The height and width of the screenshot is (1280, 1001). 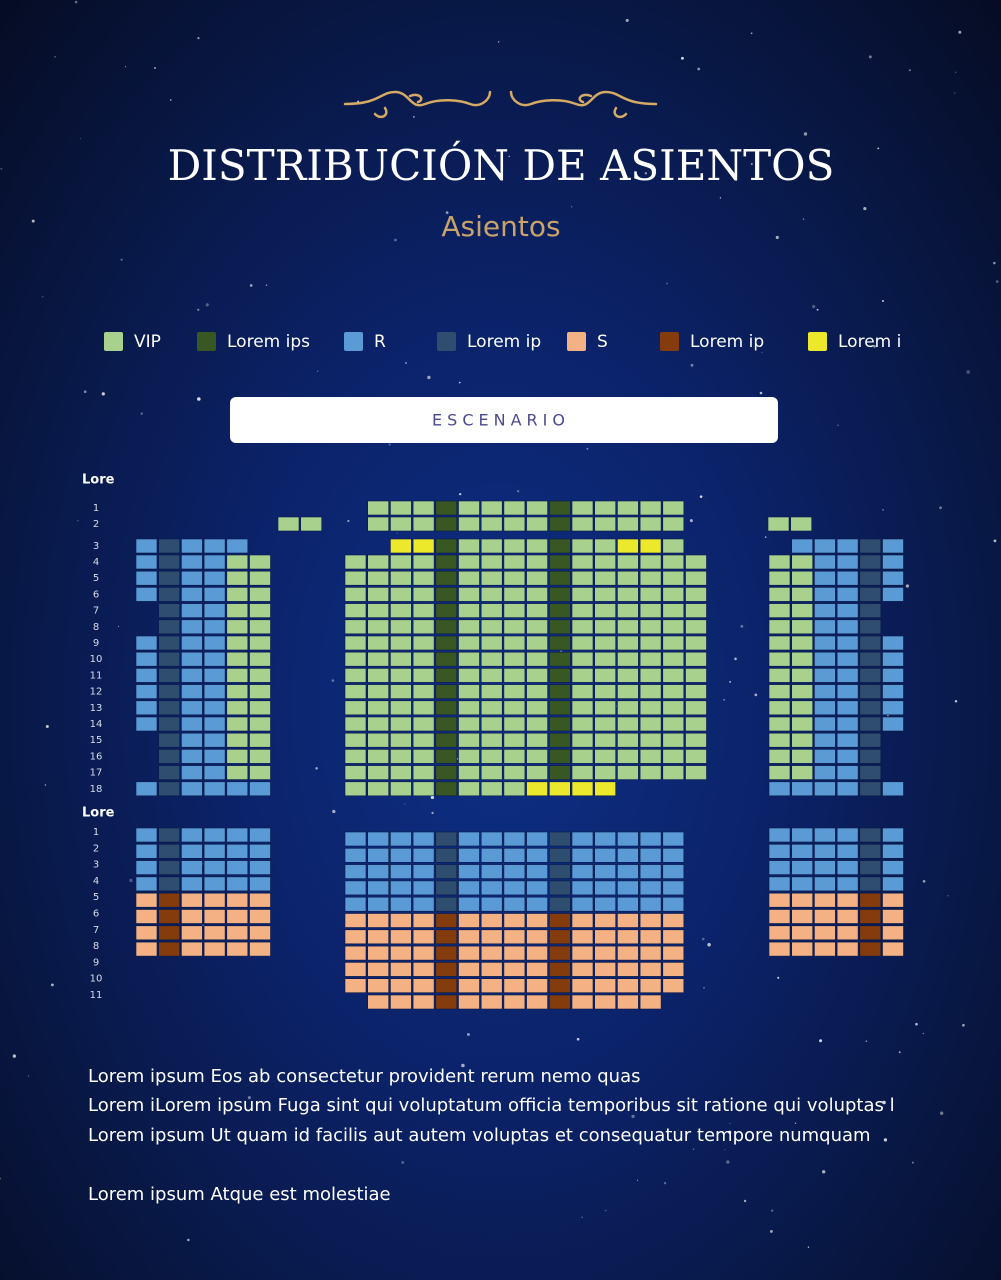 I want to click on row-number: 2, so click(x=96, y=848).